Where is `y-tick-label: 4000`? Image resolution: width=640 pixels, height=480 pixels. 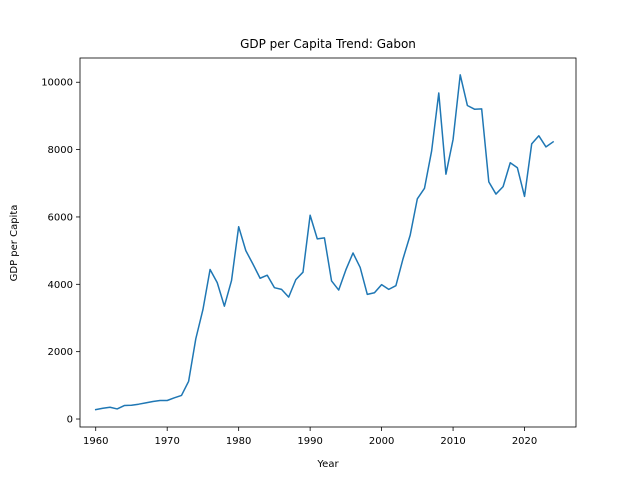
y-tick-label: 4000 is located at coordinates (60, 285).